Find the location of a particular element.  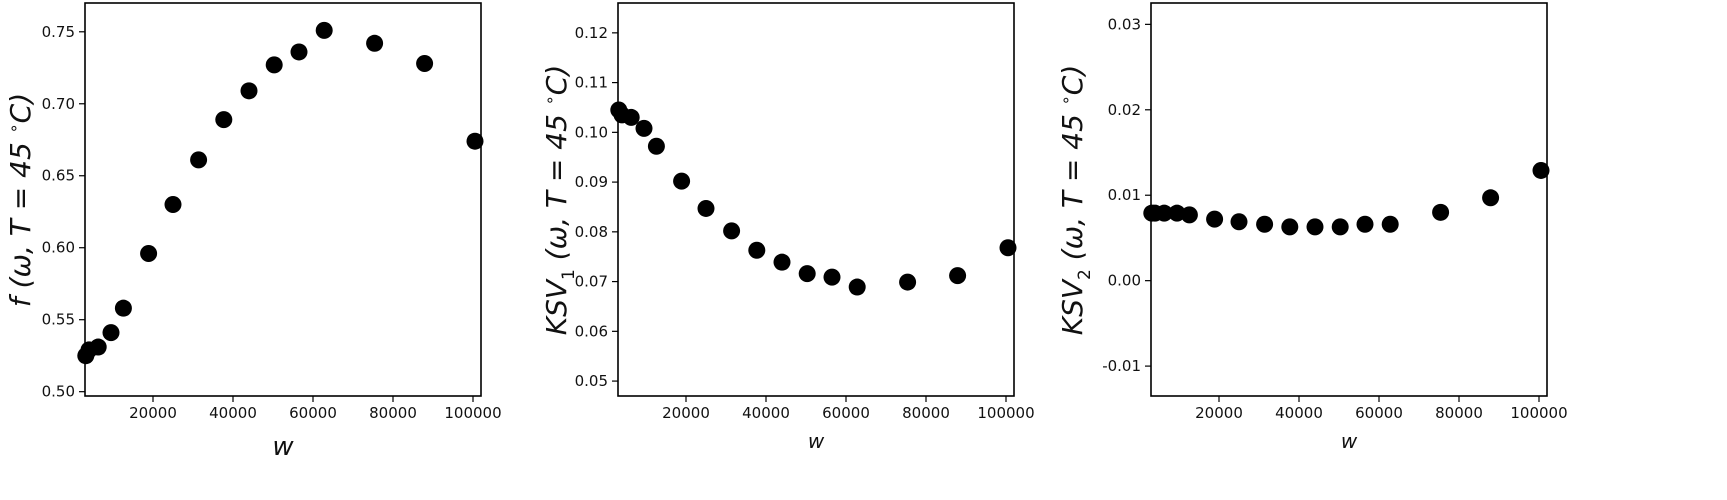

y-tick-label: 0.50 is located at coordinates (58, 392).